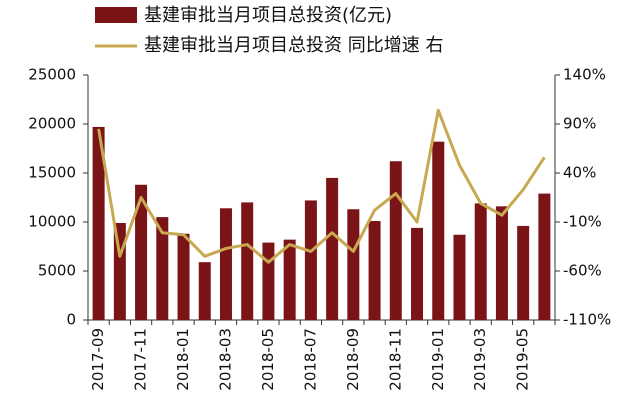 The height and width of the screenshot is (420, 644). Describe the element at coordinates (480, 359) in the screenshot. I see `x-tick-label: 2019-03` at that location.